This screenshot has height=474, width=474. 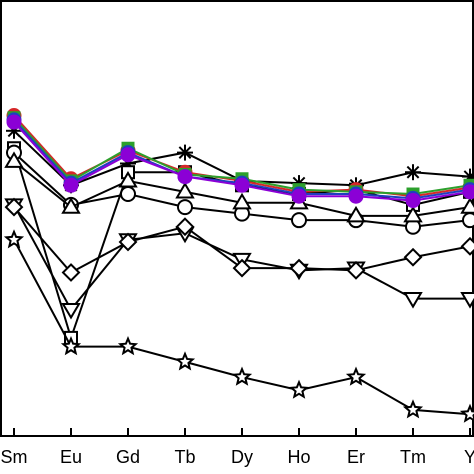 I want to click on x-tick-label: Er, so click(x=356, y=457).